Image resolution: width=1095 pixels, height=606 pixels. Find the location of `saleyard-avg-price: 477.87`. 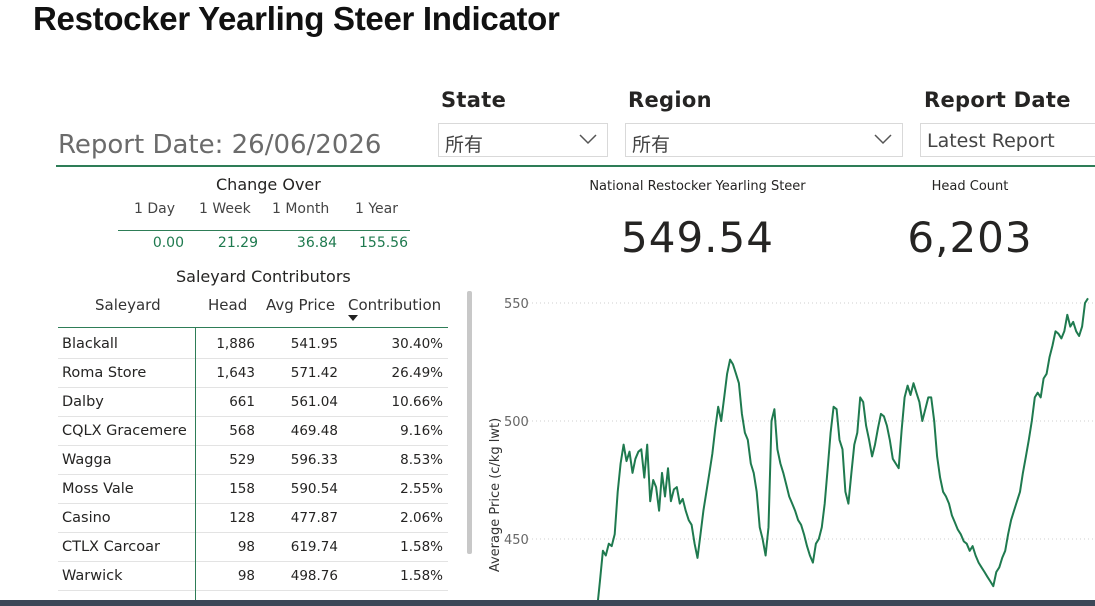

saleyard-avg-price: 477.87 is located at coordinates (314, 518).